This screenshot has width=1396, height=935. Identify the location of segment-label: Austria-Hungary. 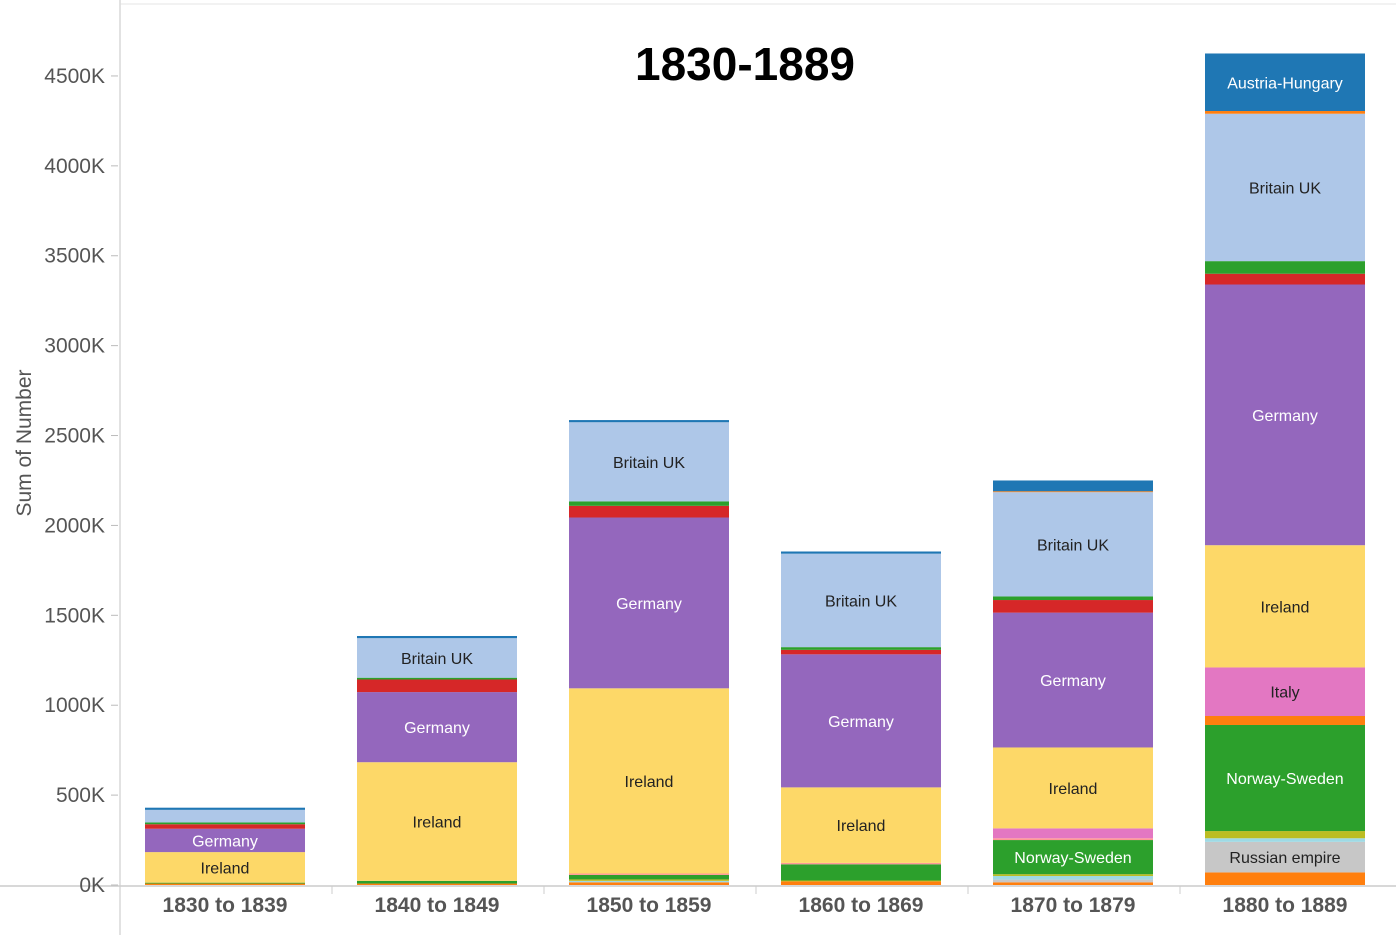
(1285, 83).